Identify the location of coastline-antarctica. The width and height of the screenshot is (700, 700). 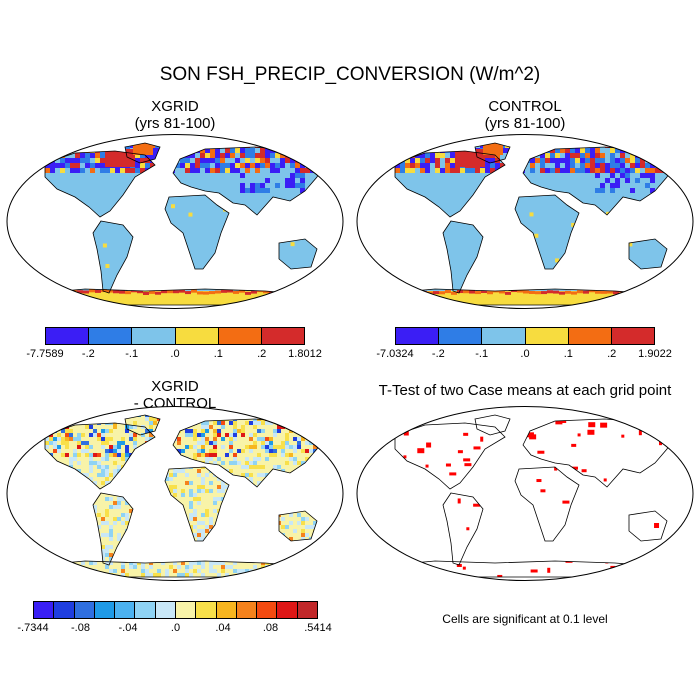
(178, 569).